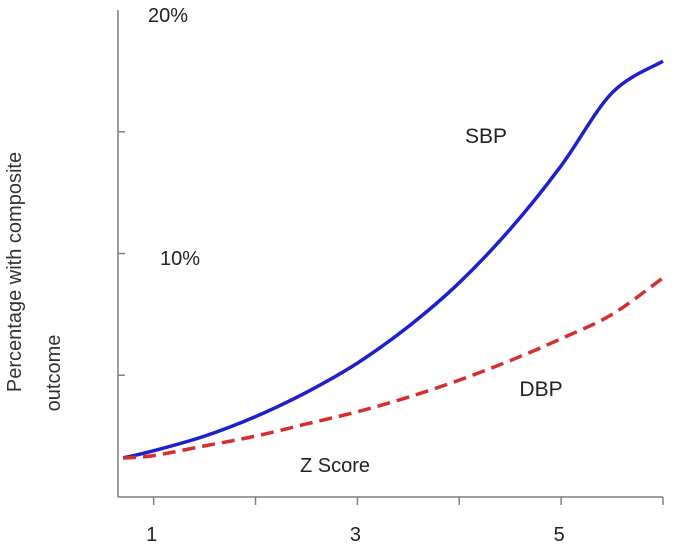 The height and width of the screenshot is (546, 685). I want to click on x-tick-label-1: 3, so click(355, 535).